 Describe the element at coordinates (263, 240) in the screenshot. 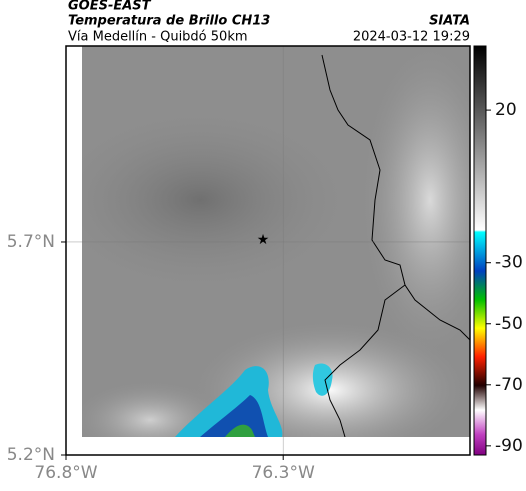

I see `location-marker: ★` at that location.